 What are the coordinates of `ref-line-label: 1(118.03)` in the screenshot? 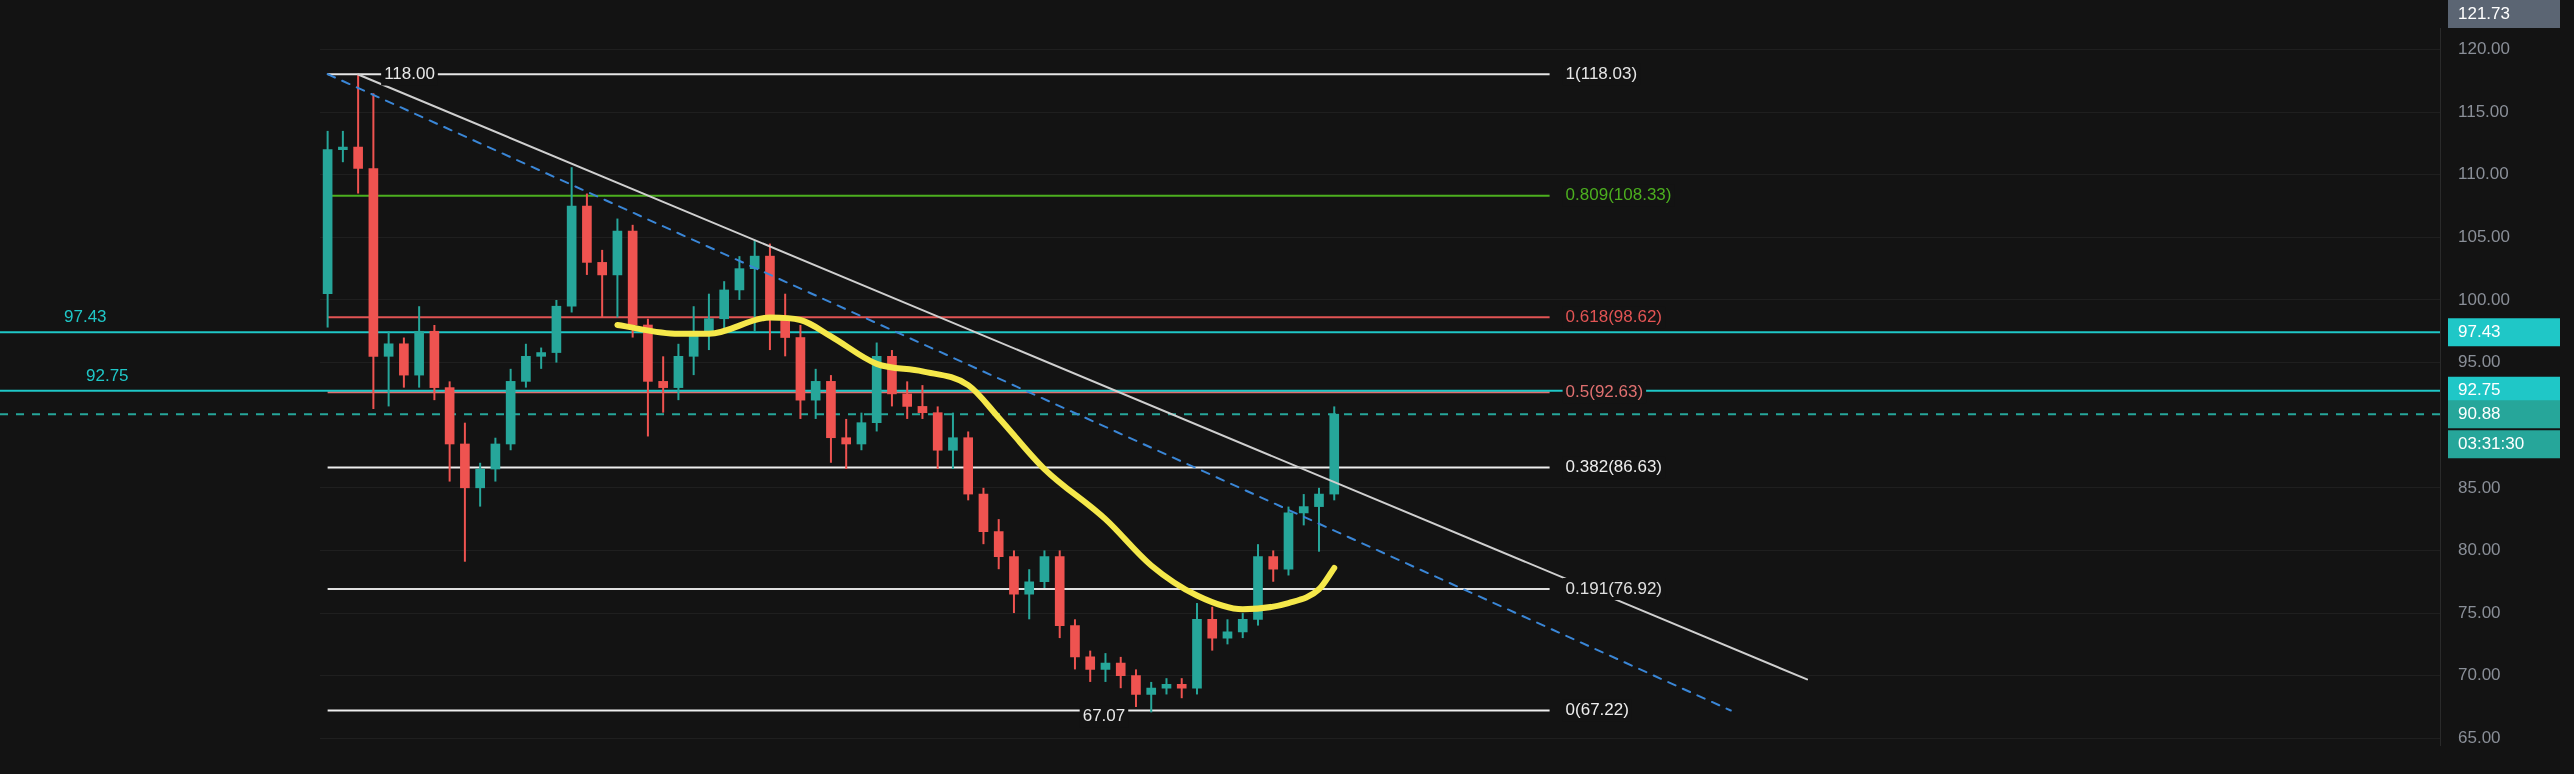 It's located at (1601, 73).